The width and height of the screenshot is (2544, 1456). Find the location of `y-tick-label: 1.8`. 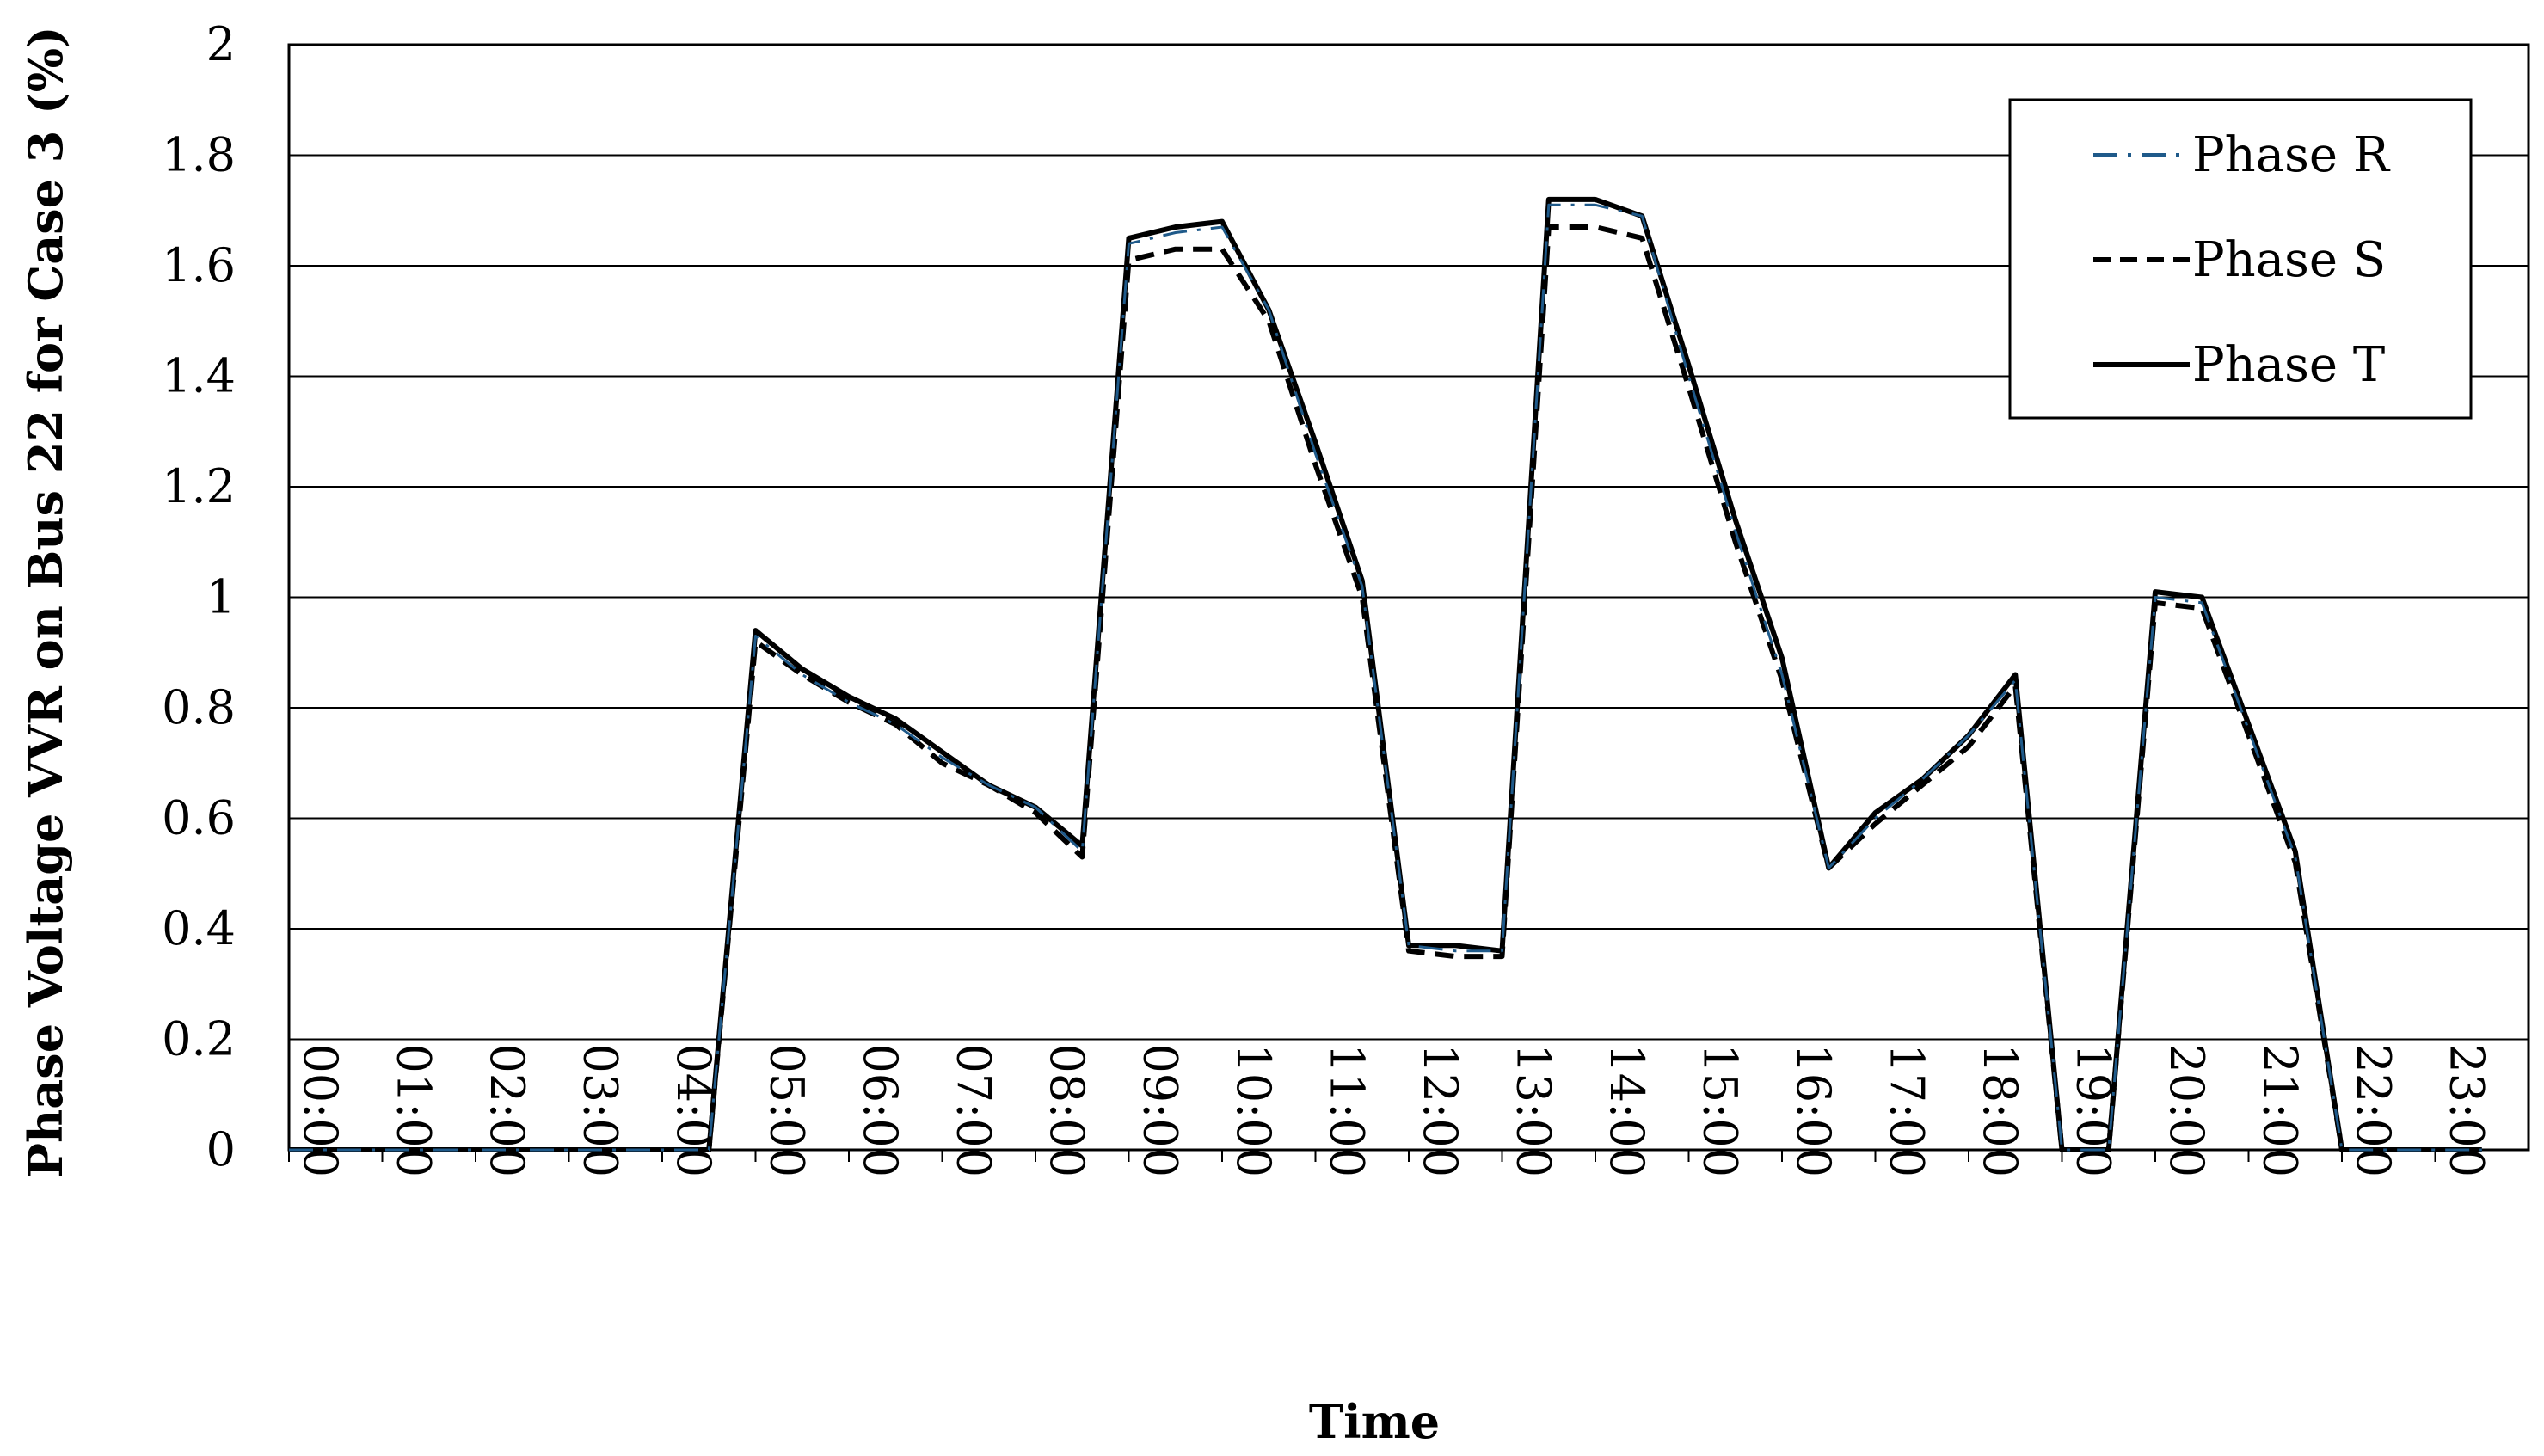

y-tick-label: 1.8 is located at coordinates (199, 155).